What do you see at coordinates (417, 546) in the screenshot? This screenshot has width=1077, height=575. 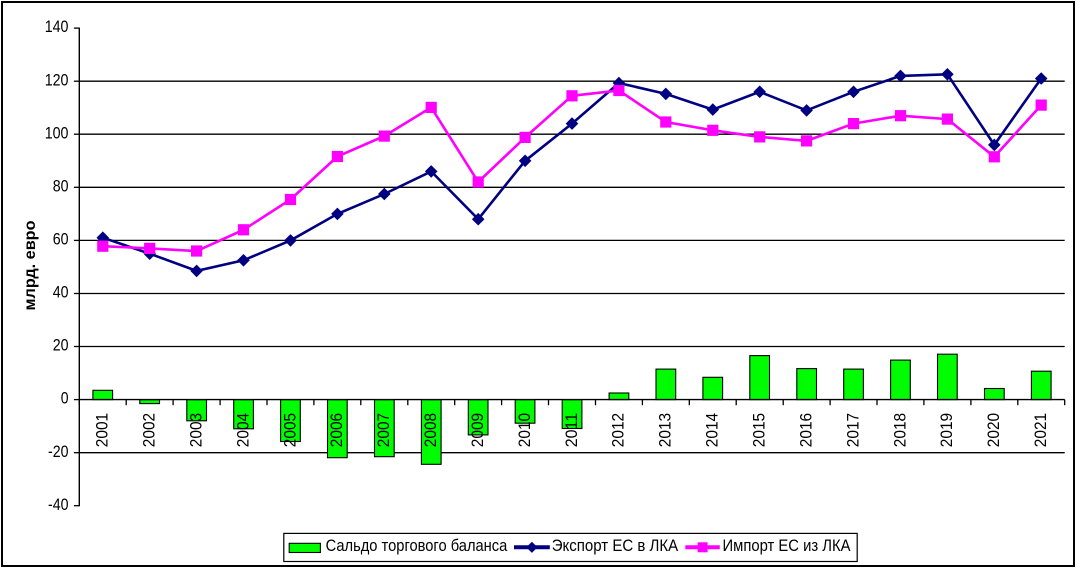 I see `svg-text: Сальдо торгового баланса` at bounding box center [417, 546].